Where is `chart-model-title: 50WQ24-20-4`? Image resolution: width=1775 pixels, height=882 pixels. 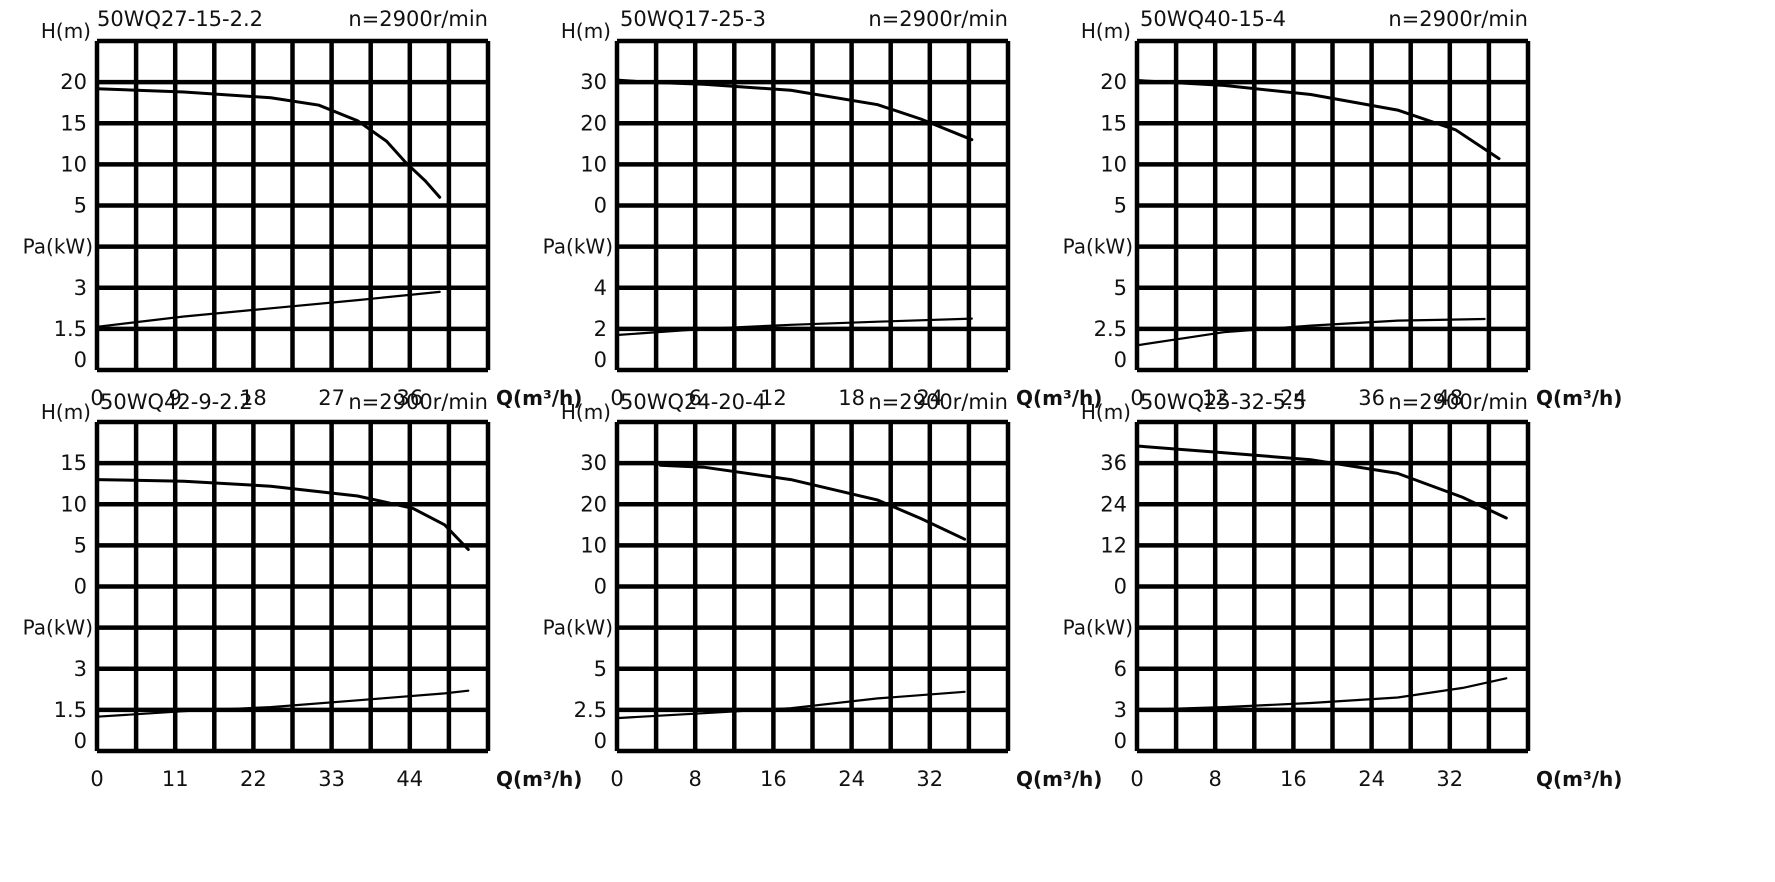
chart-model-title: 50WQ24-20-4 is located at coordinates (693, 402).